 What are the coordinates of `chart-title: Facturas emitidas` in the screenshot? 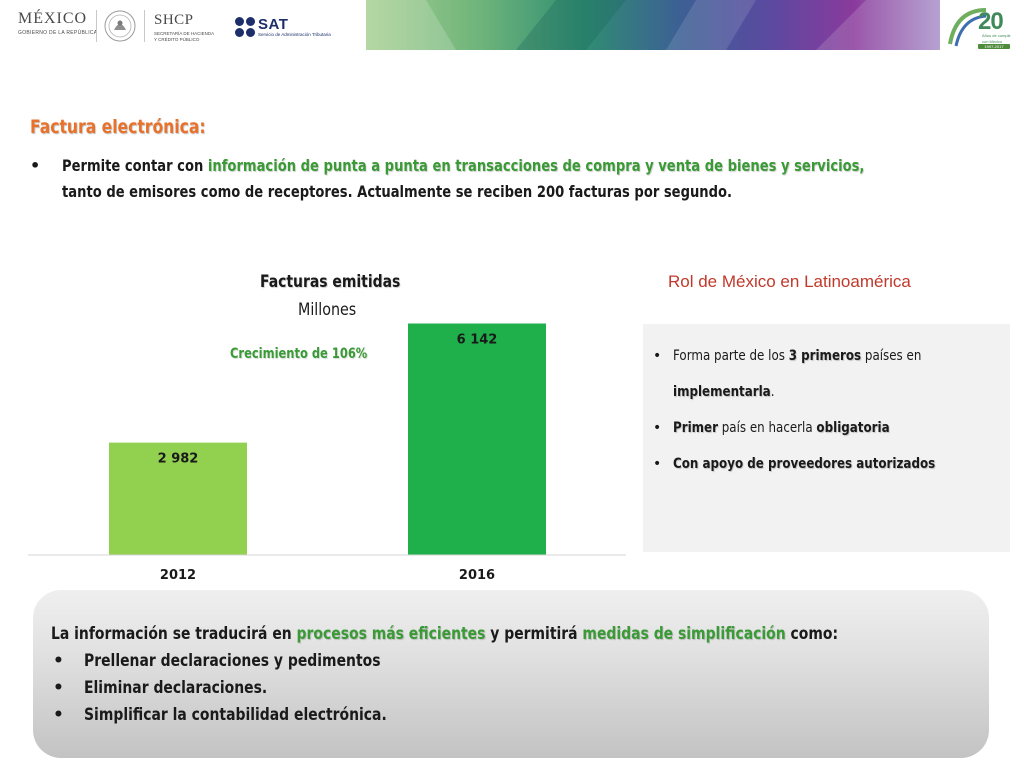 It's located at (330, 282).